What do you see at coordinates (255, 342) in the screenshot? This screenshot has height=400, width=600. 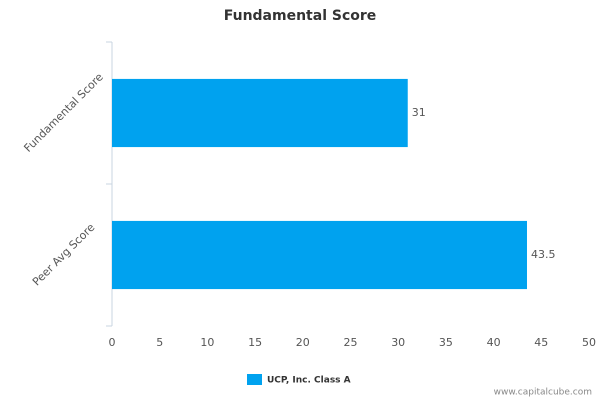 I see `x-tick-label: 15` at bounding box center [255, 342].